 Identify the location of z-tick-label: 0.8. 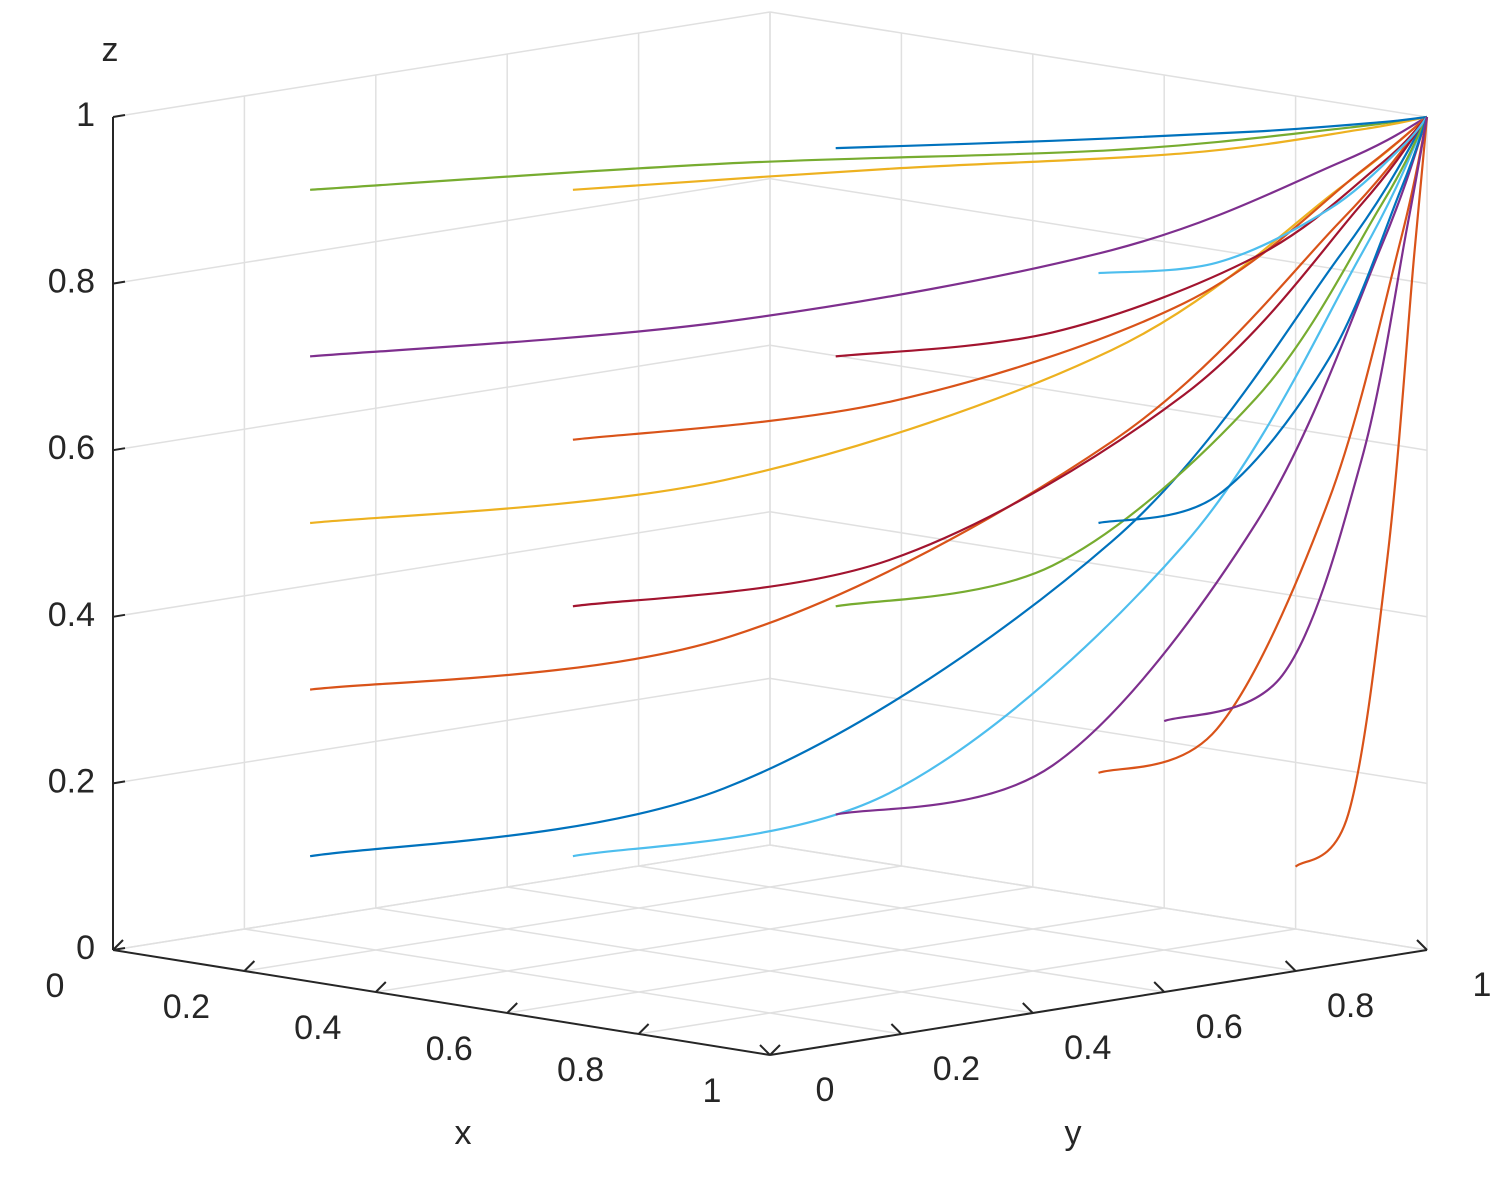
(71, 282).